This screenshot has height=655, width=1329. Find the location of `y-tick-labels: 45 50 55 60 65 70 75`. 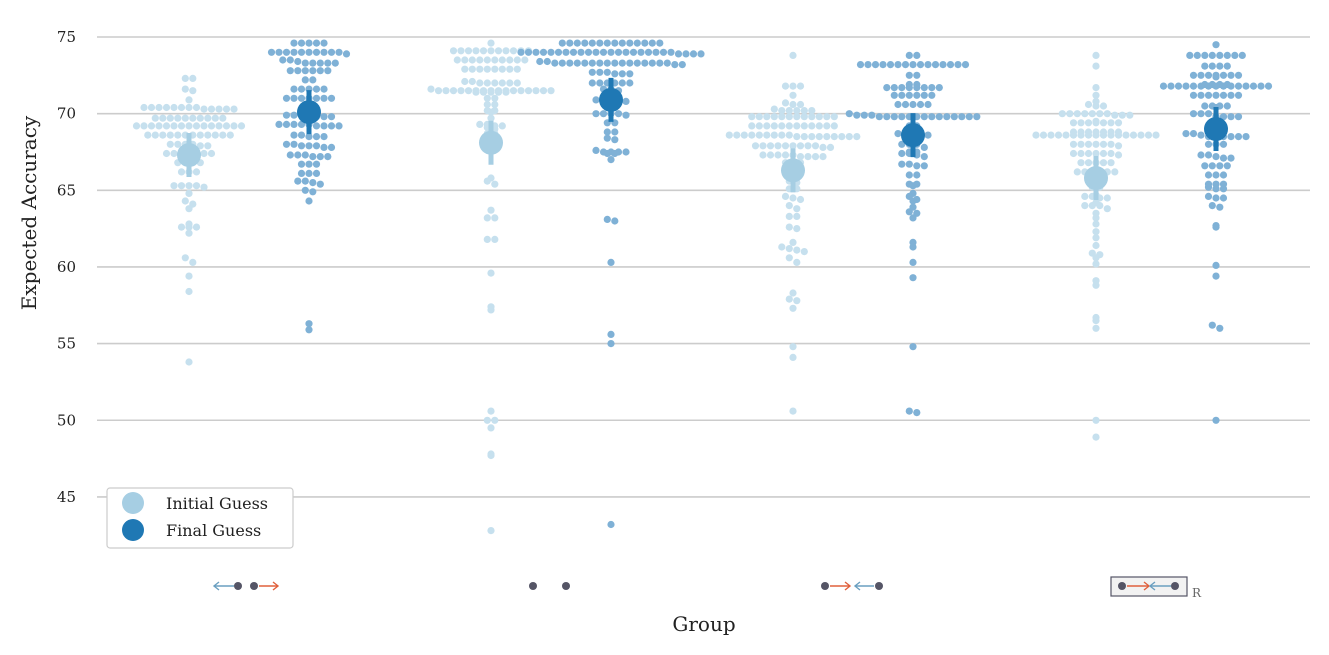

y-tick-labels: 45 50 55 60 65 70 75 is located at coordinates (66, 267).